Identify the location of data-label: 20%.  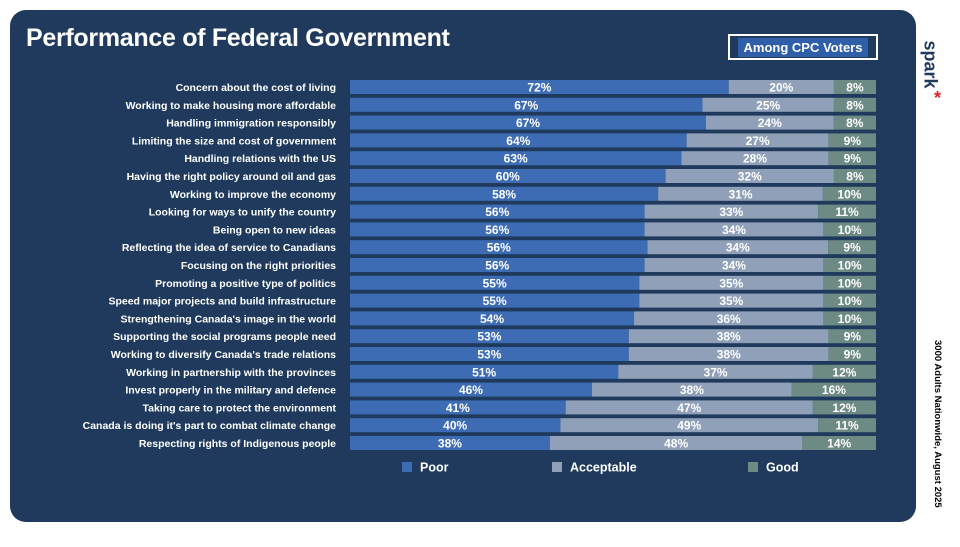
(781, 88).